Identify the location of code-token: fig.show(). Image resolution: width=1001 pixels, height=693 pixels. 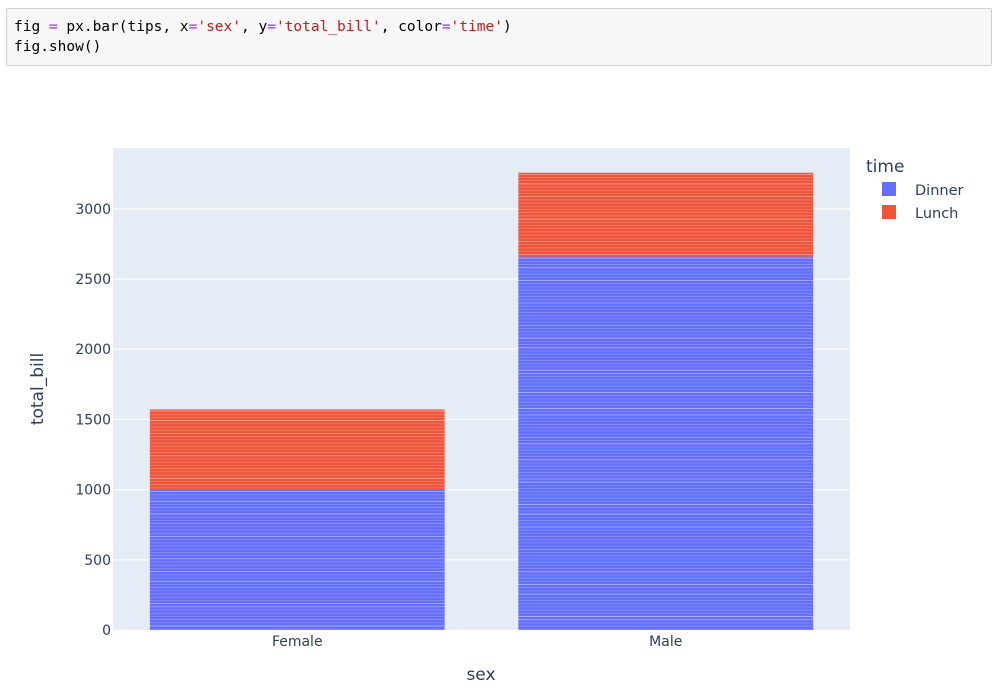
(58, 47).